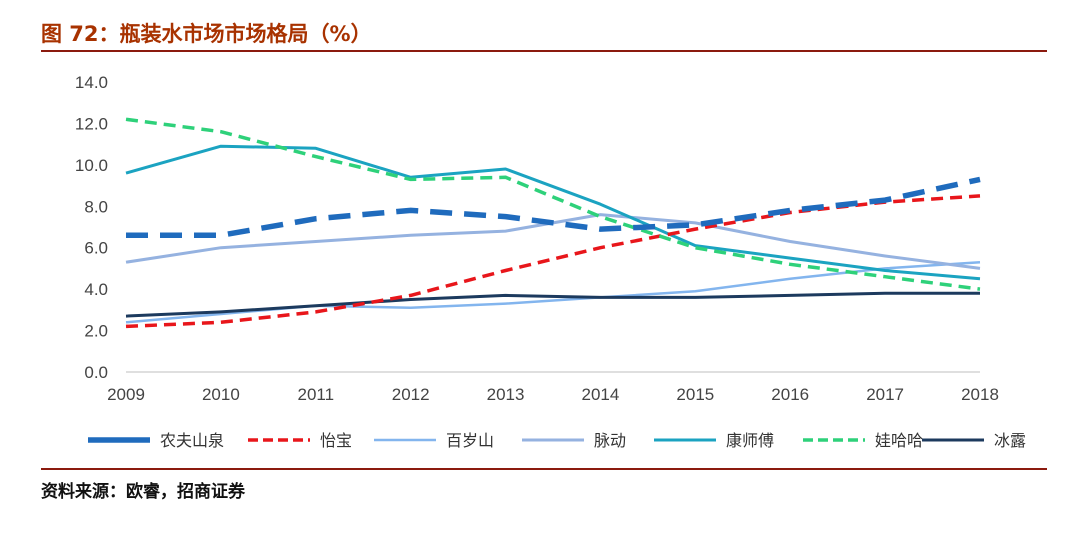 This screenshot has height=539, width=1080. What do you see at coordinates (506, 394) in the screenshot?
I see `x-tick-label: 2013` at bounding box center [506, 394].